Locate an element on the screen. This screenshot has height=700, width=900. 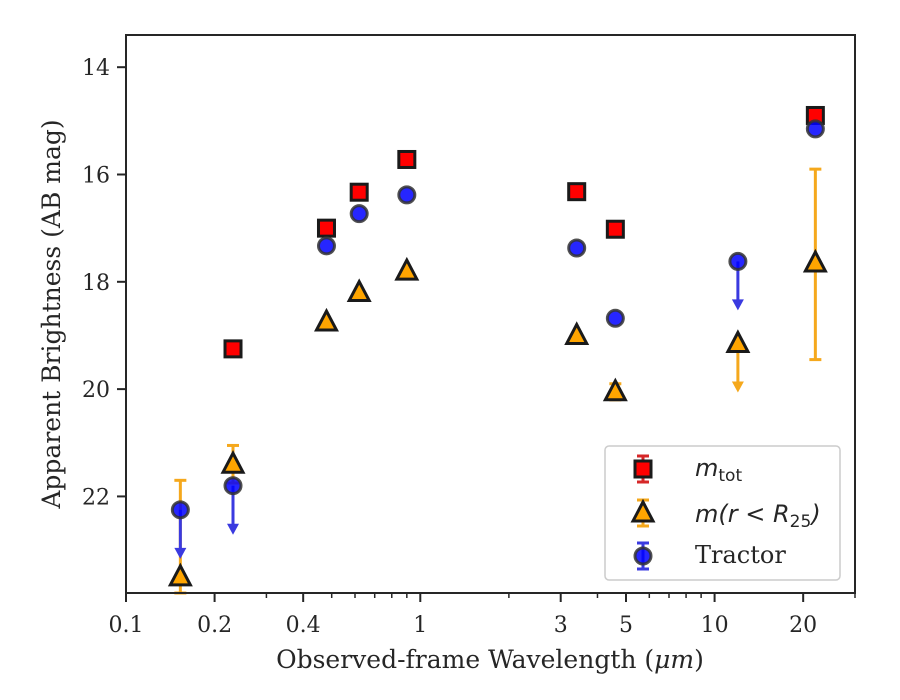
legend-swatches is located at coordinates (643, 512).